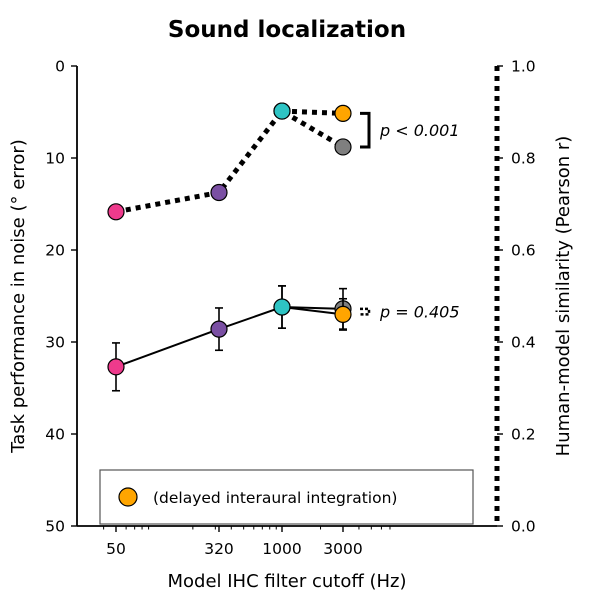 Image resolution: width=589 pixels, height=602 pixels. Describe the element at coordinates (128, 497) in the screenshot. I see `legend-marker-delayed` at that location.